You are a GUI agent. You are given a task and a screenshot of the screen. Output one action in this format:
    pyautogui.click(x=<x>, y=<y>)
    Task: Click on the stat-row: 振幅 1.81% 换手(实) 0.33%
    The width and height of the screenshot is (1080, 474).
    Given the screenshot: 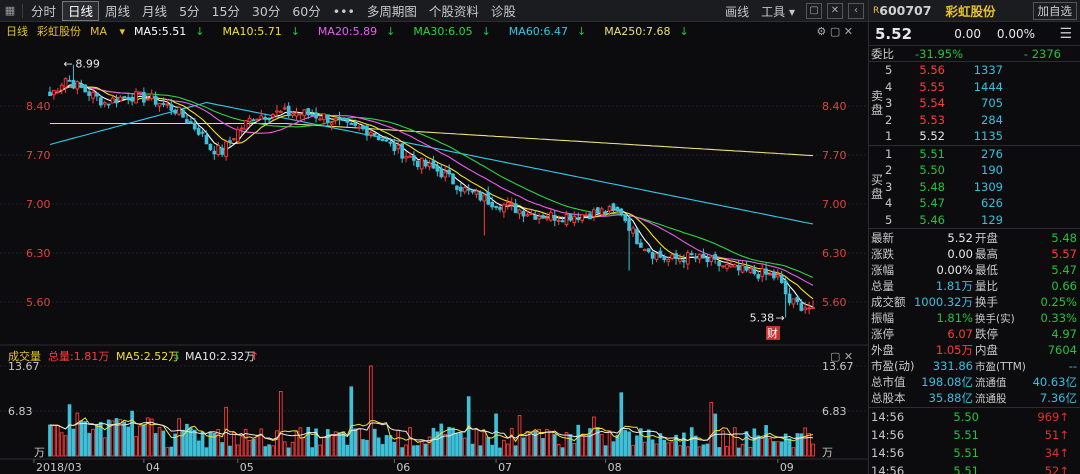 What is the action you would take?
    pyautogui.click(x=974, y=318)
    